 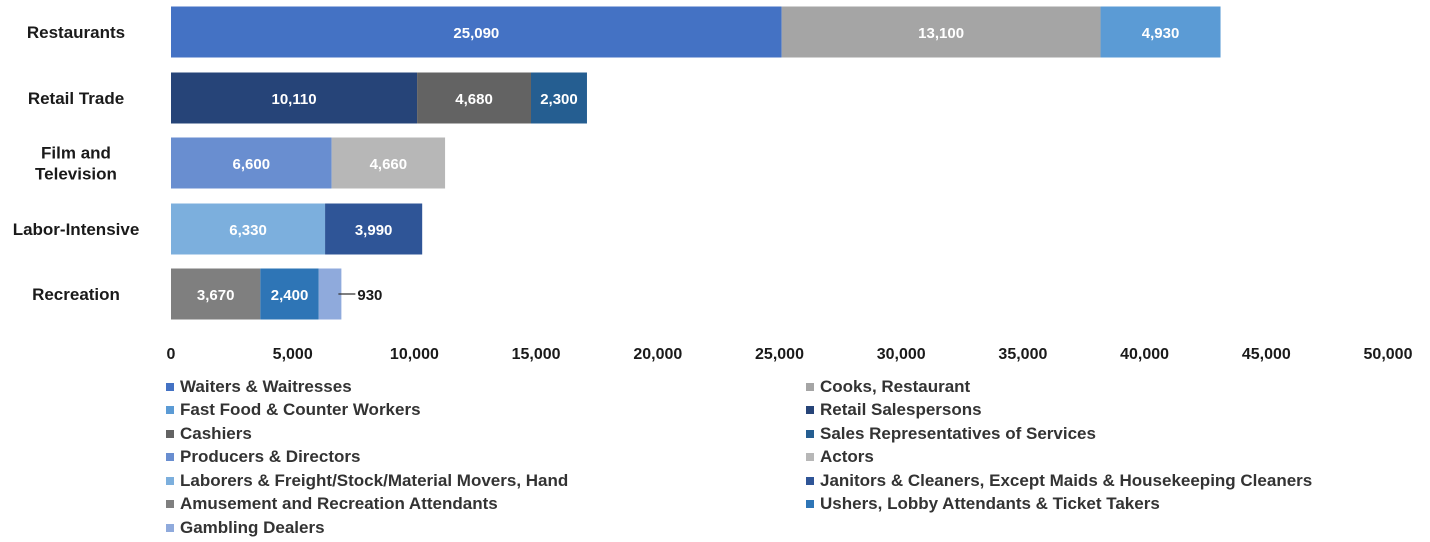 I want to click on data-label: 13,100, so click(x=941, y=33).